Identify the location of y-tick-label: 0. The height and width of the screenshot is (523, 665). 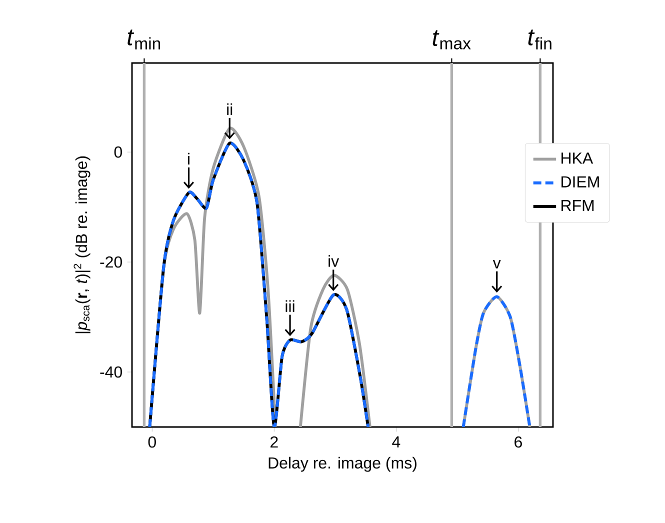
(118, 152).